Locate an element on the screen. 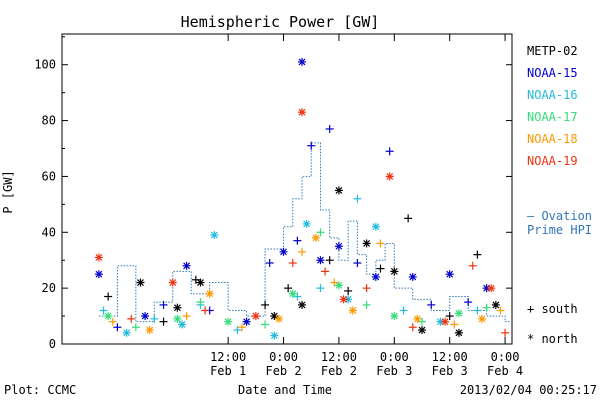  footer-timestamp: 2013/02/04 00:25:17 is located at coordinates (528, 390).